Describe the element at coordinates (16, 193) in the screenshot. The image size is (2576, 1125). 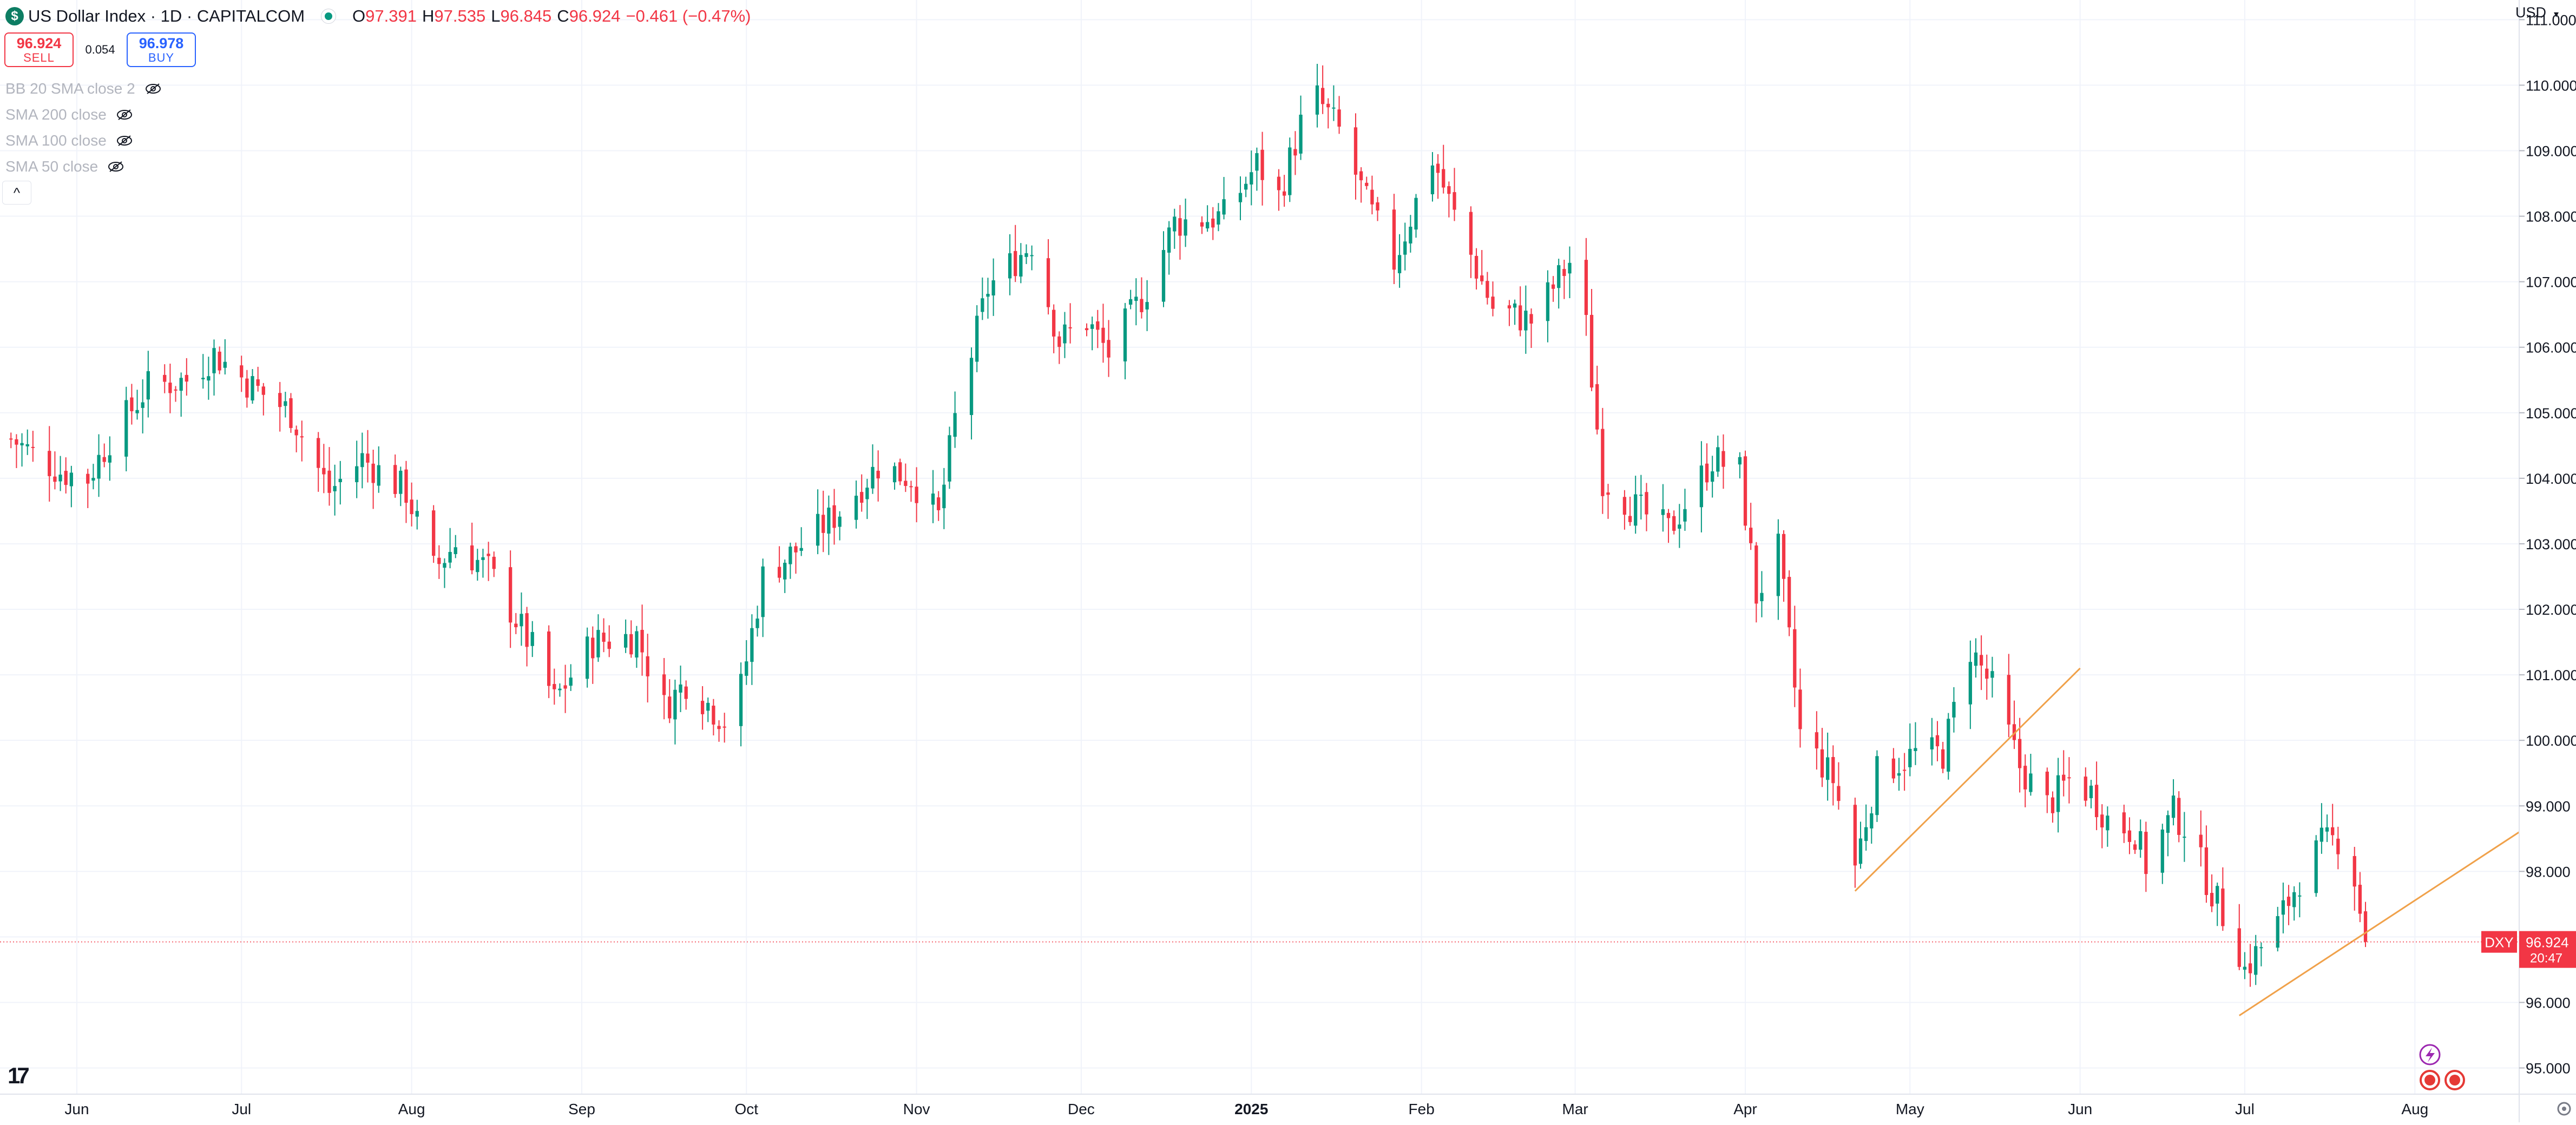
I see `collapse-legend-button: ^` at that location.